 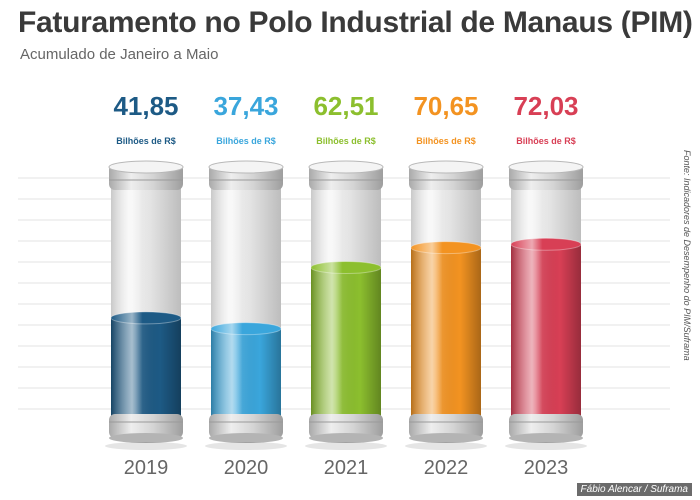 I want to click on chart-subtitle: Acumulado de Janeiro a Maio, so click(x=119, y=54).